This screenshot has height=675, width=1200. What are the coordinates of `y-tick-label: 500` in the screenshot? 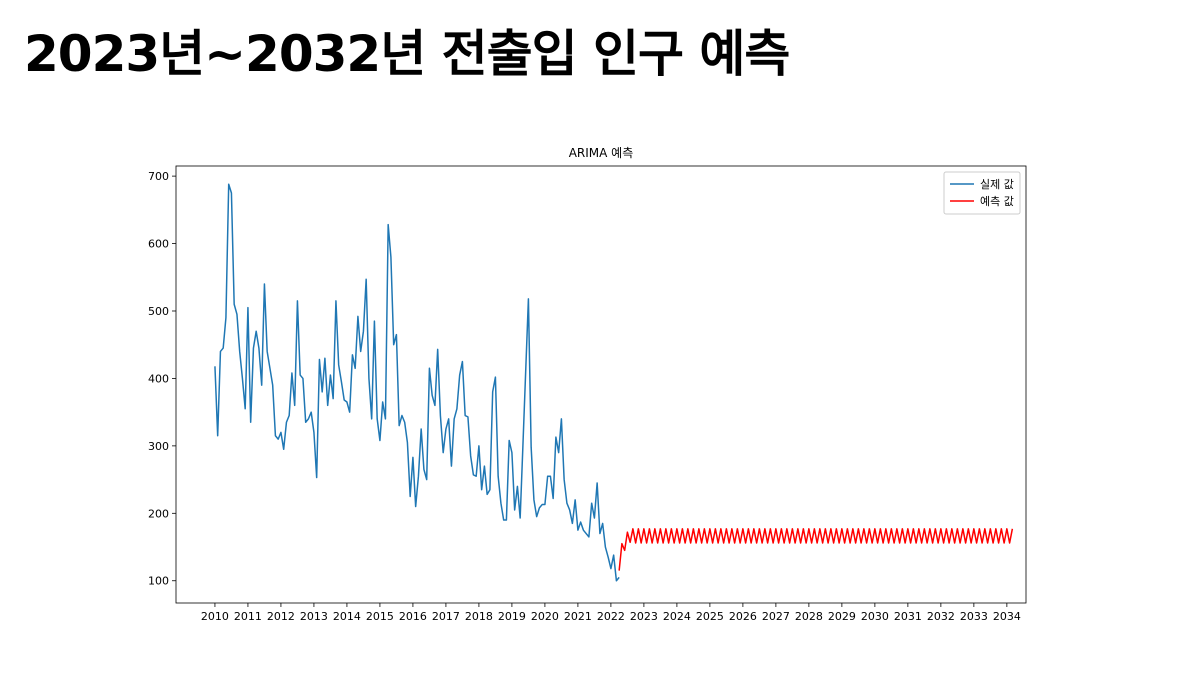 It's located at (158, 311).